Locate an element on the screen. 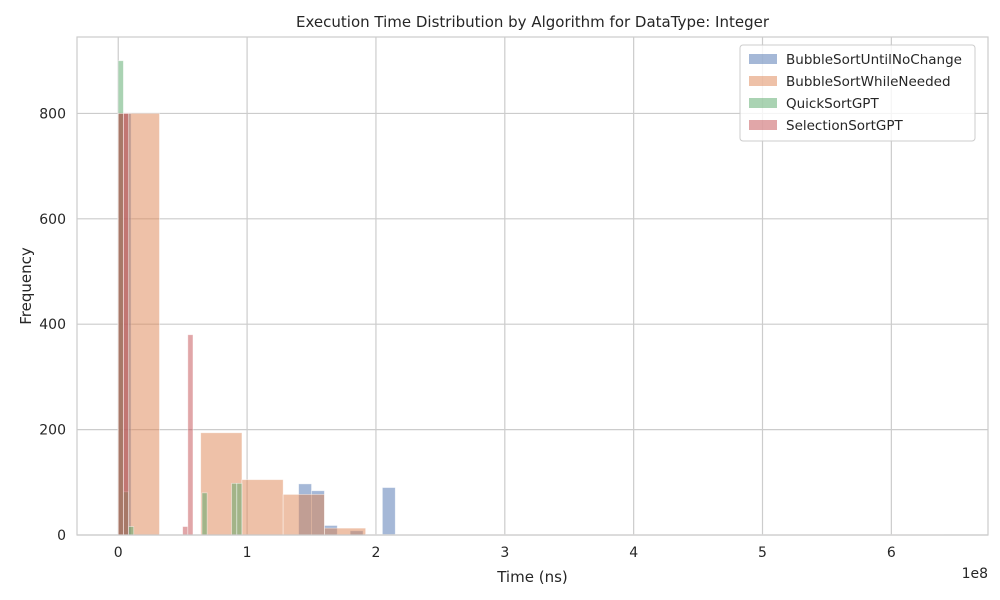  x-tick-label: 2 is located at coordinates (375, 553).